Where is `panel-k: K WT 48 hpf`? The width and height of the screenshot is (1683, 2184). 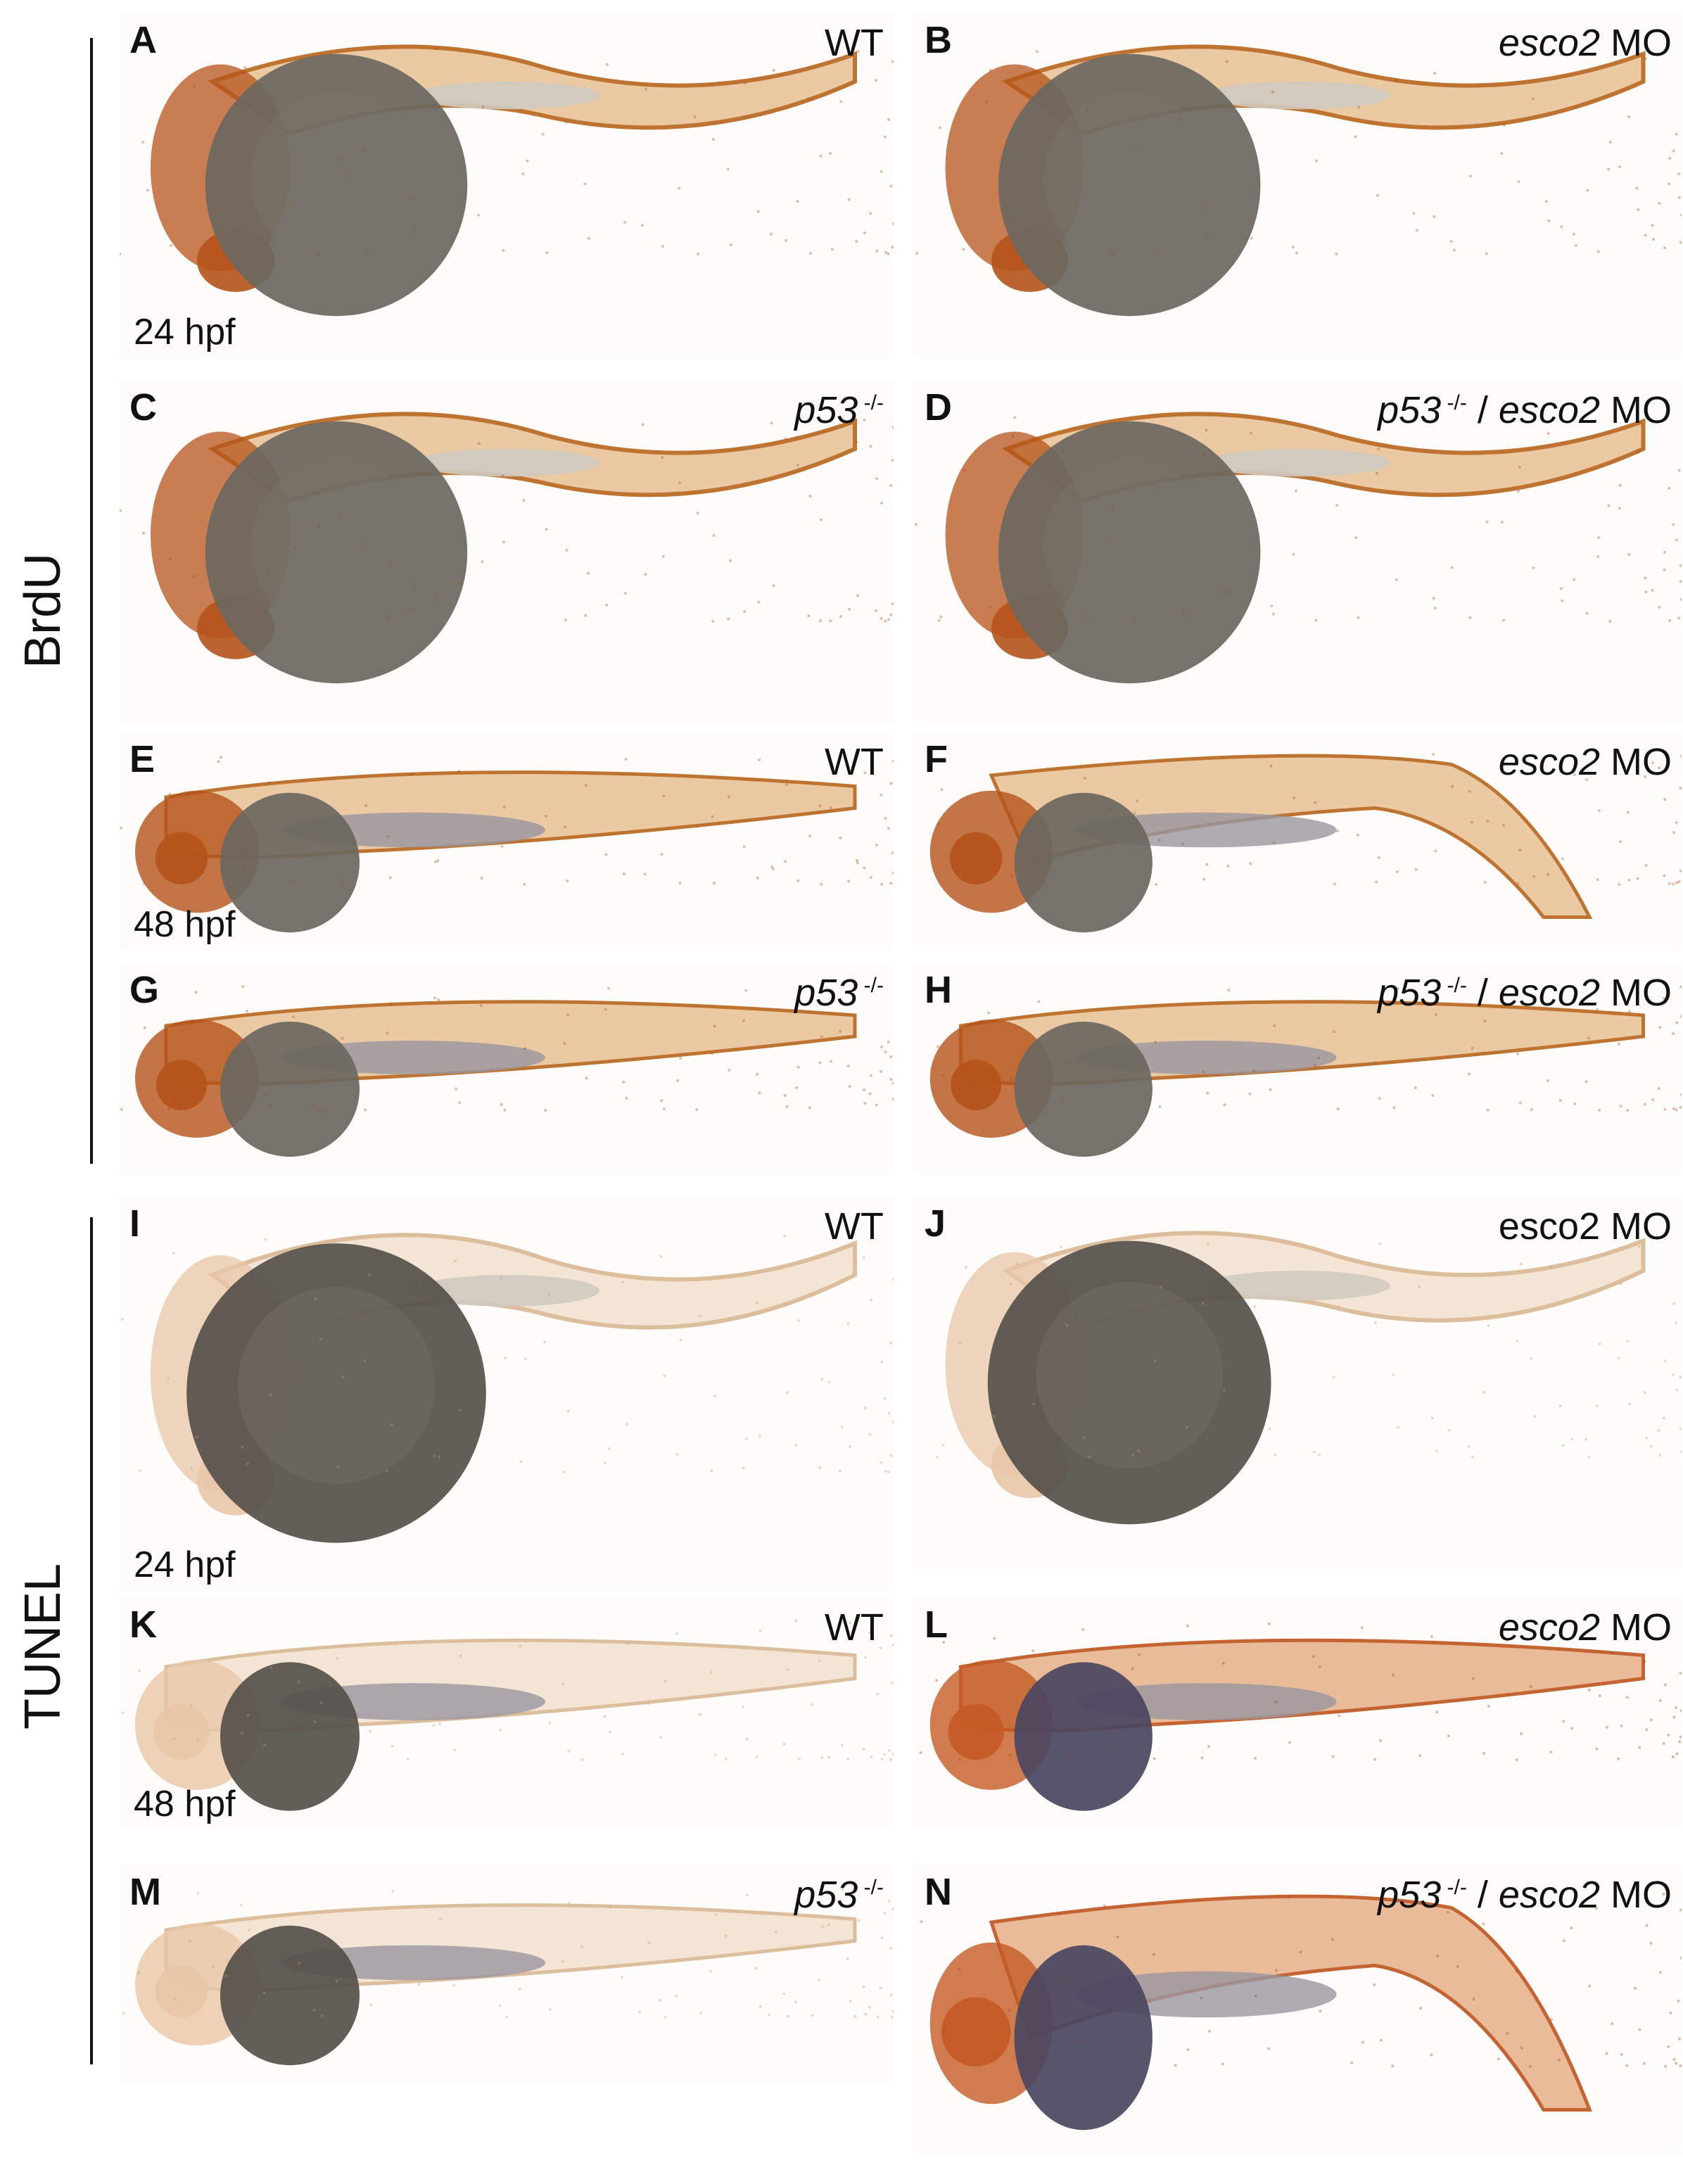 panel-k: K WT 48 hpf is located at coordinates (507, 1713).